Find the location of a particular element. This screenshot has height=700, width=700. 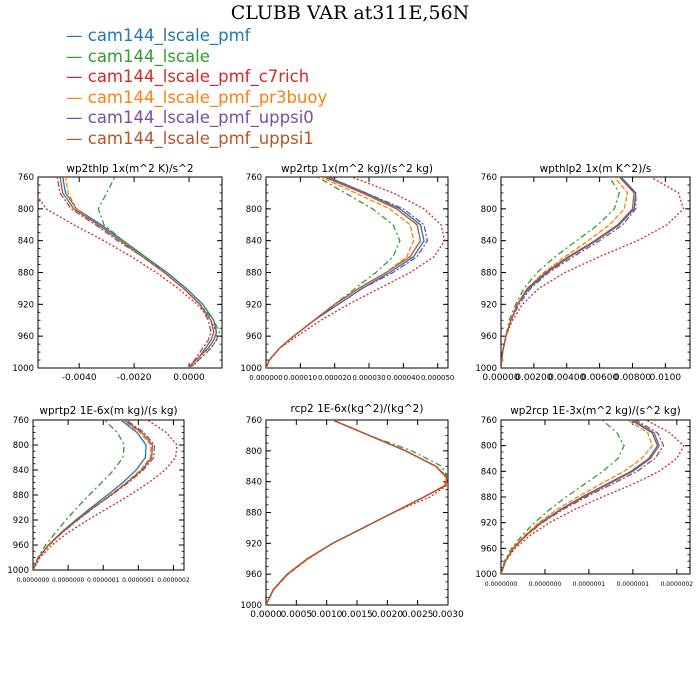

x-tick-label: 0.000050 is located at coordinates (437, 378).